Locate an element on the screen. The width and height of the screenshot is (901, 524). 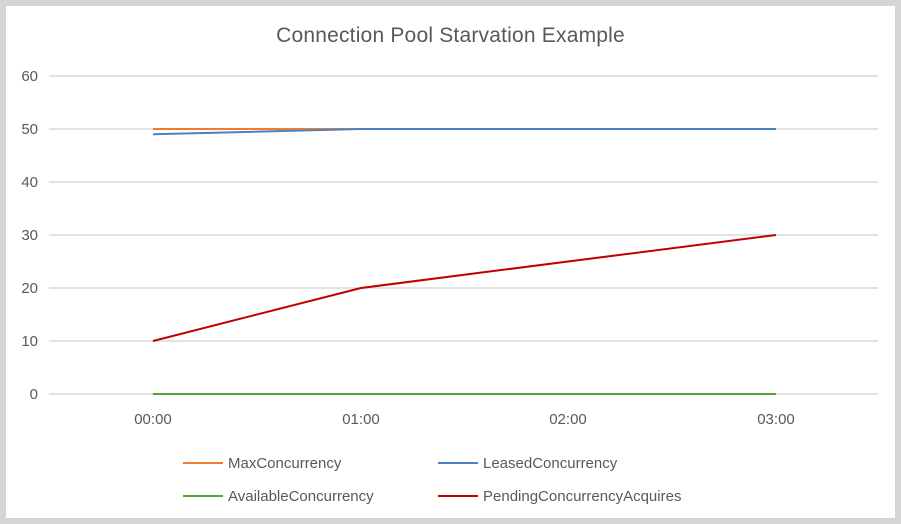
chart-title: Connection Pool Starvation Example is located at coordinates (450, 35).